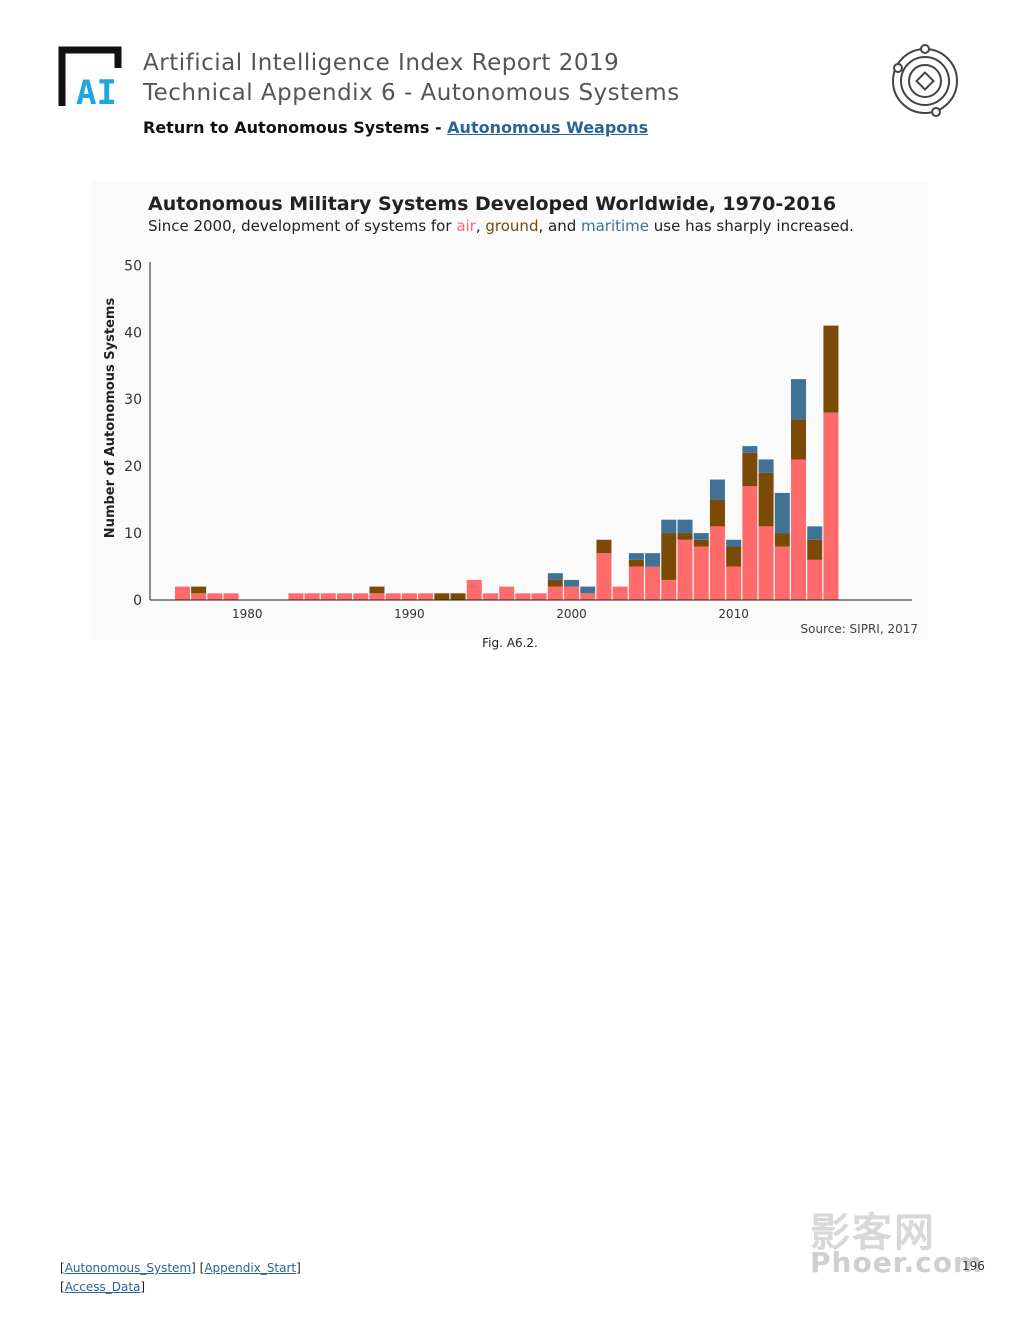 Image resolution: width=1020 pixels, height=1320 pixels. I want to click on logo-text: AI, so click(96, 91).